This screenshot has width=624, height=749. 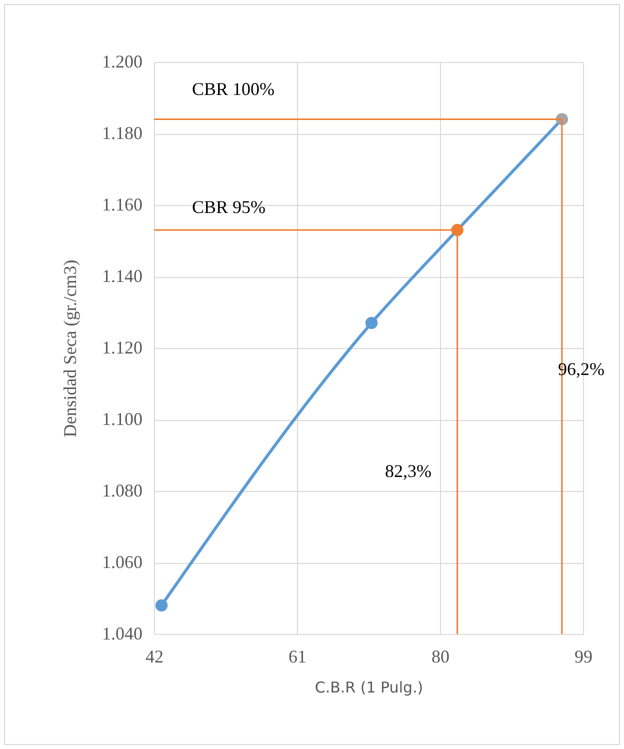 I want to click on y-tick-label: 1.180, so click(x=122, y=133).